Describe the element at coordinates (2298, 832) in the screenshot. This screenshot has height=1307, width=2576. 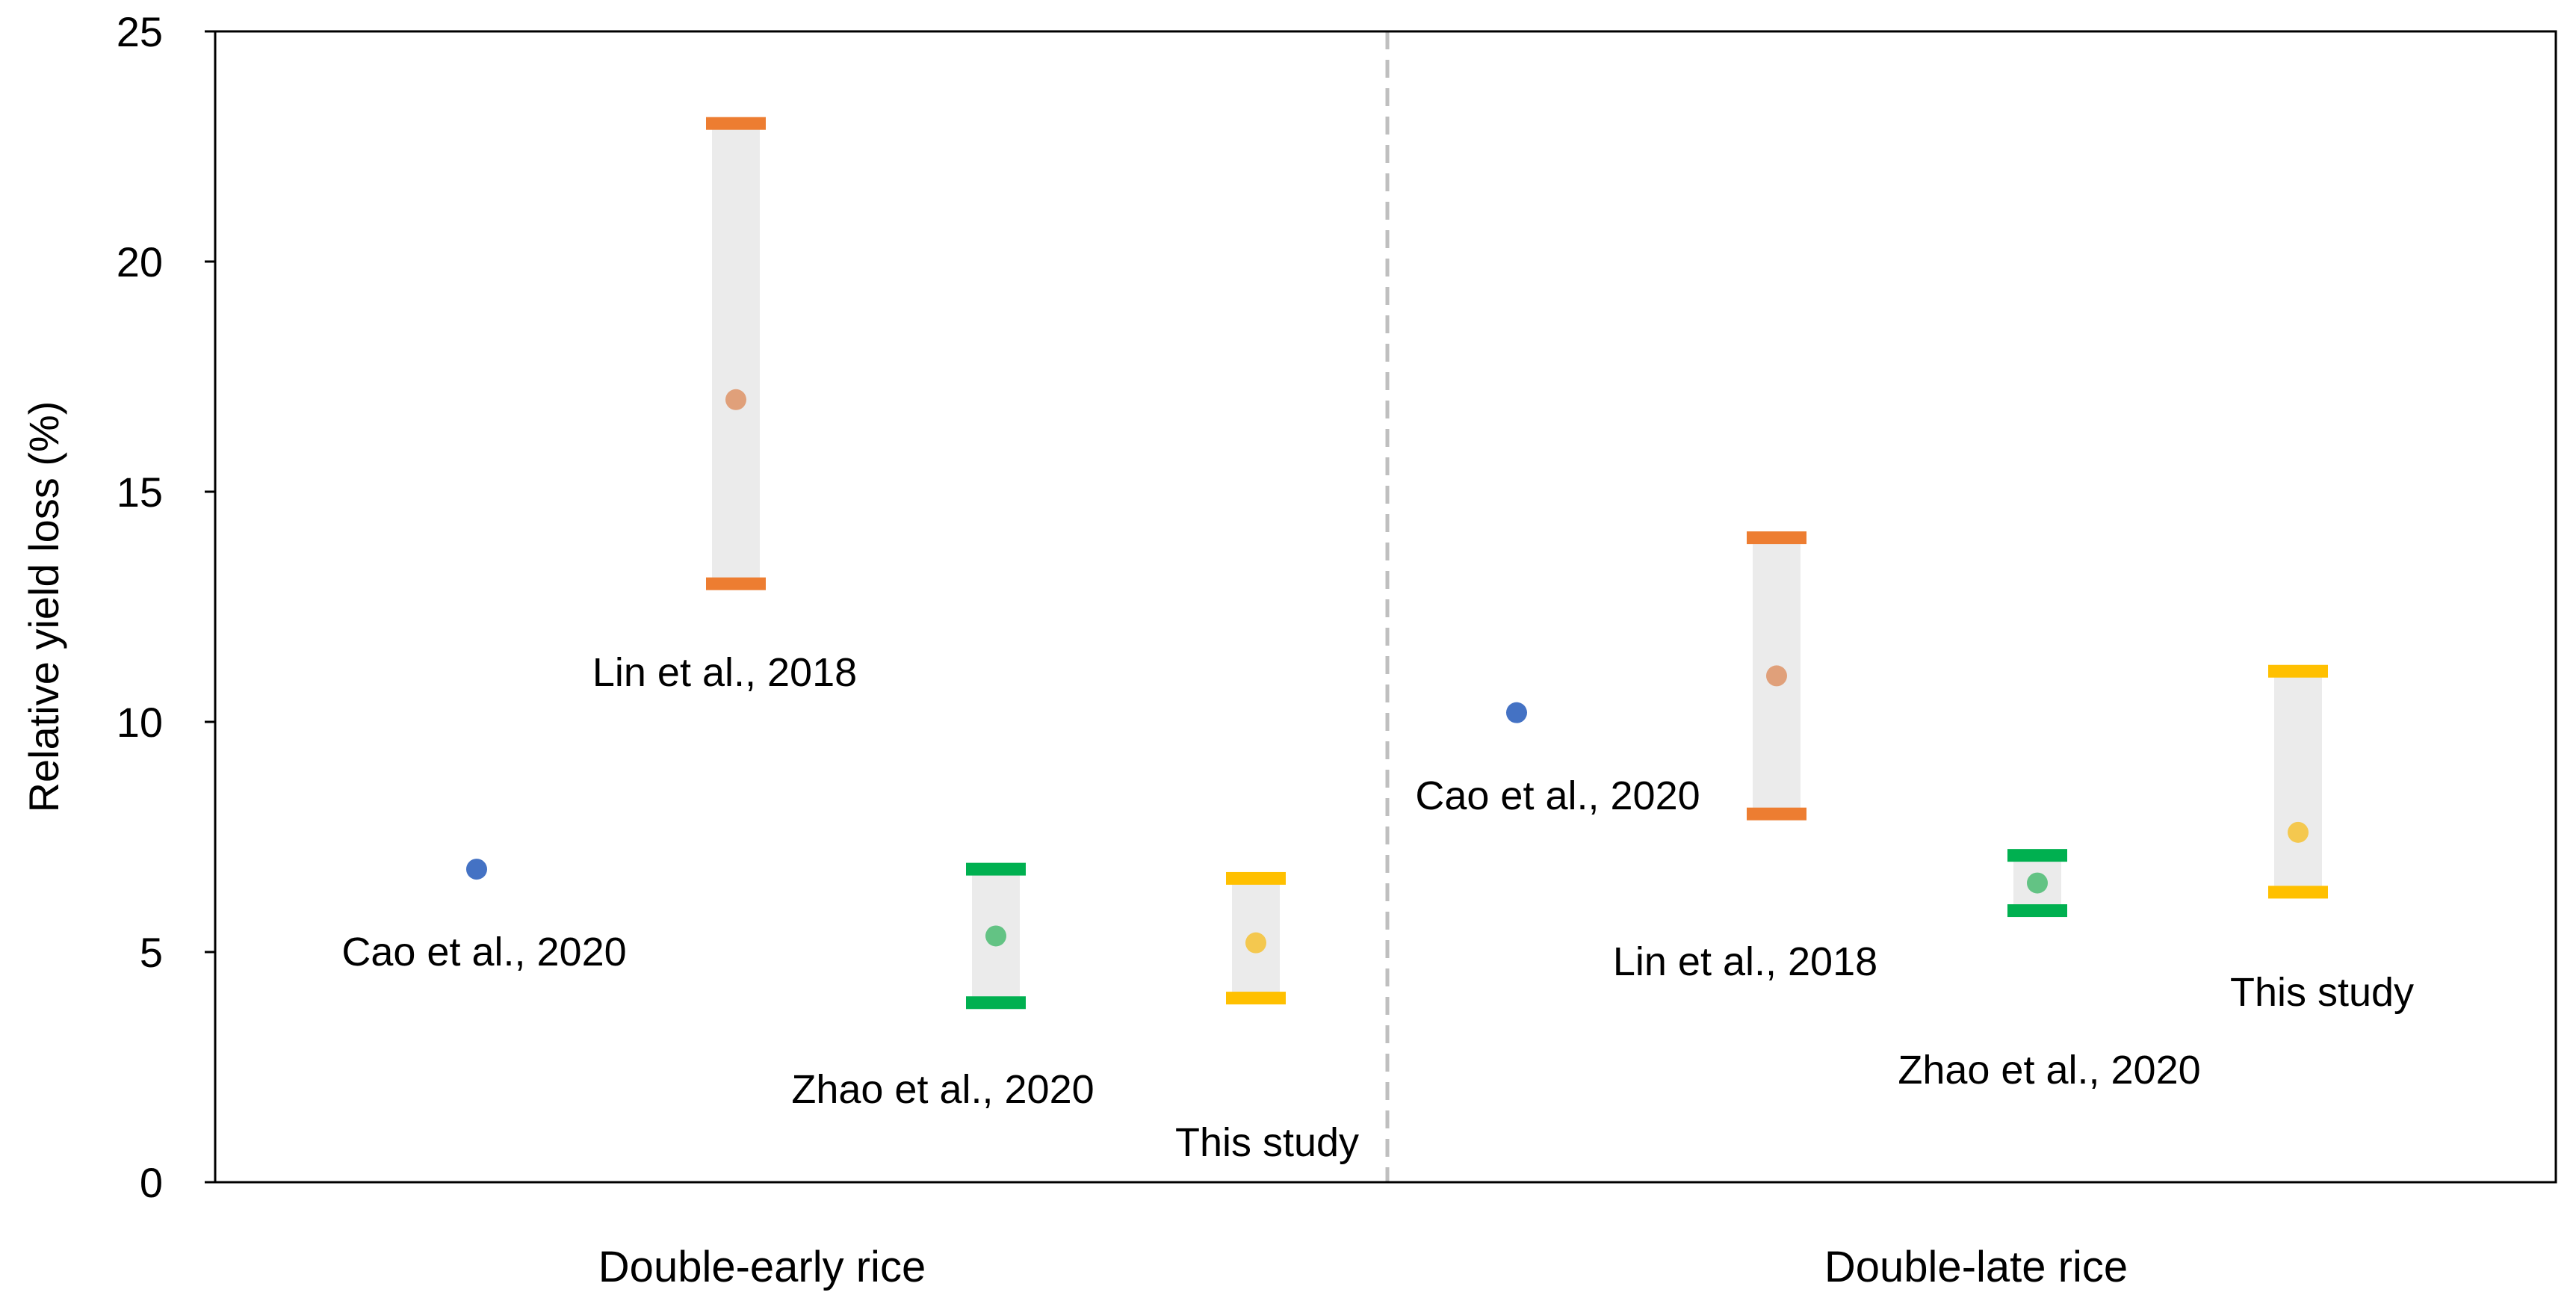
I see `point-double-late-rice-this-study` at that location.